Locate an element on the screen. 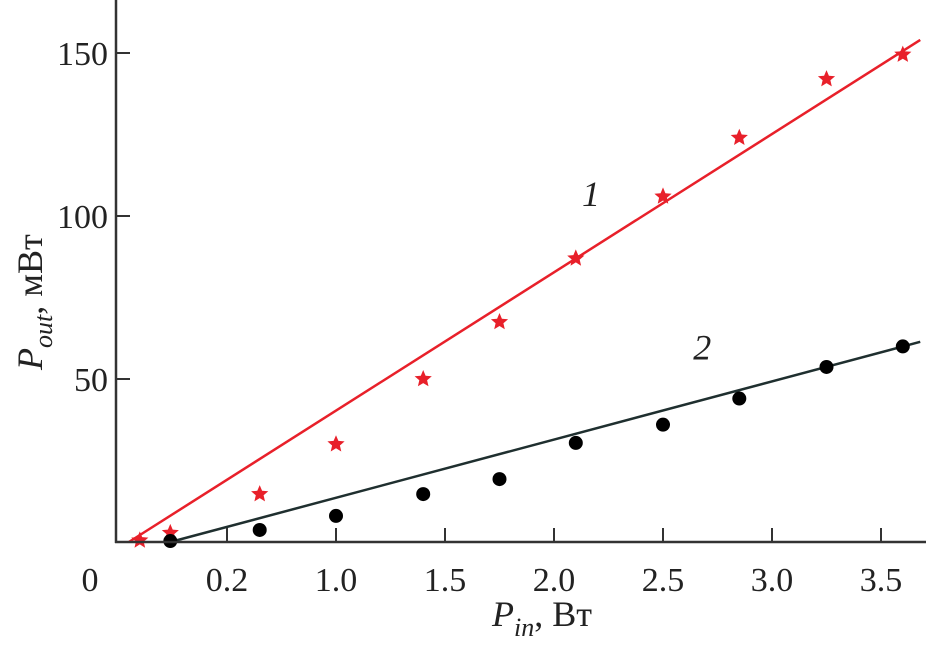 This screenshot has height=650, width=926. x-tick-label: 1.0 is located at coordinates (336, 580).